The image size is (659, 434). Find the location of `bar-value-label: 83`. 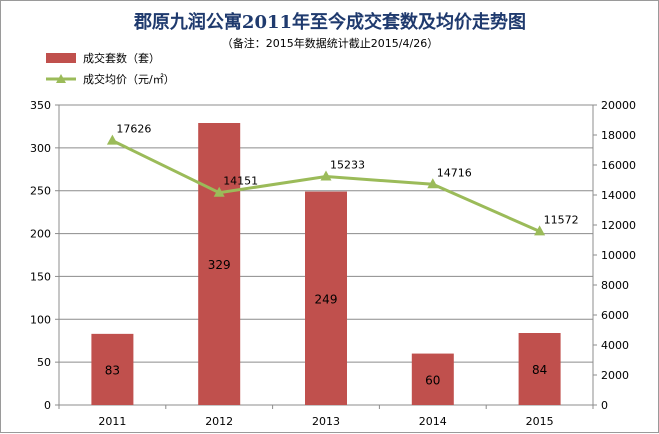

bar-value-label: 83 is located at coordinates (112, 370).